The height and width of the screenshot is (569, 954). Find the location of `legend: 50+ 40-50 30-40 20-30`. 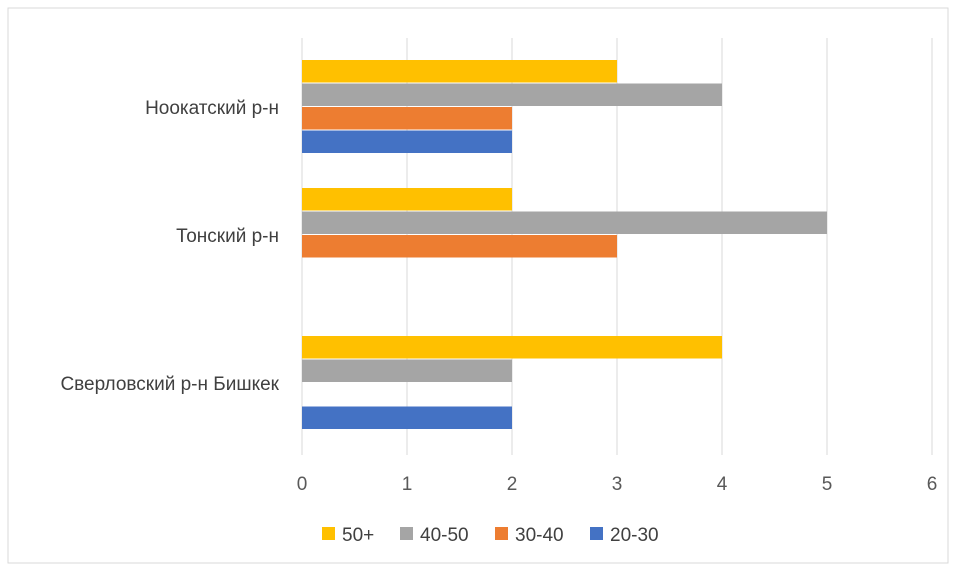

legend: 50+ 40-50 30-40 20-30 is located at coordinates (490, 535).